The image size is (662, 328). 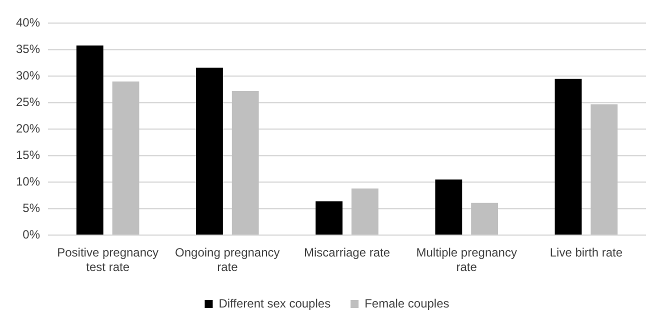 I want to click on x-tick-label: Miscarriage rate, so click(x=347, y=253).